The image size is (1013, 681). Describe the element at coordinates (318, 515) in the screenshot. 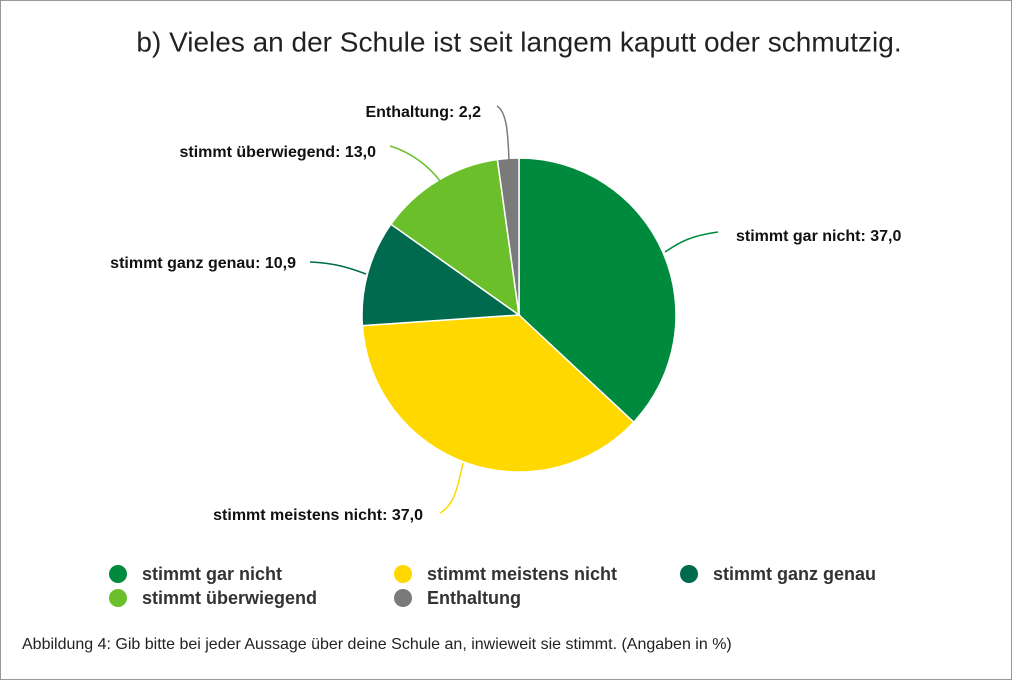

I see `data-label: stimmt meistens nicht: 37,0` at that location.